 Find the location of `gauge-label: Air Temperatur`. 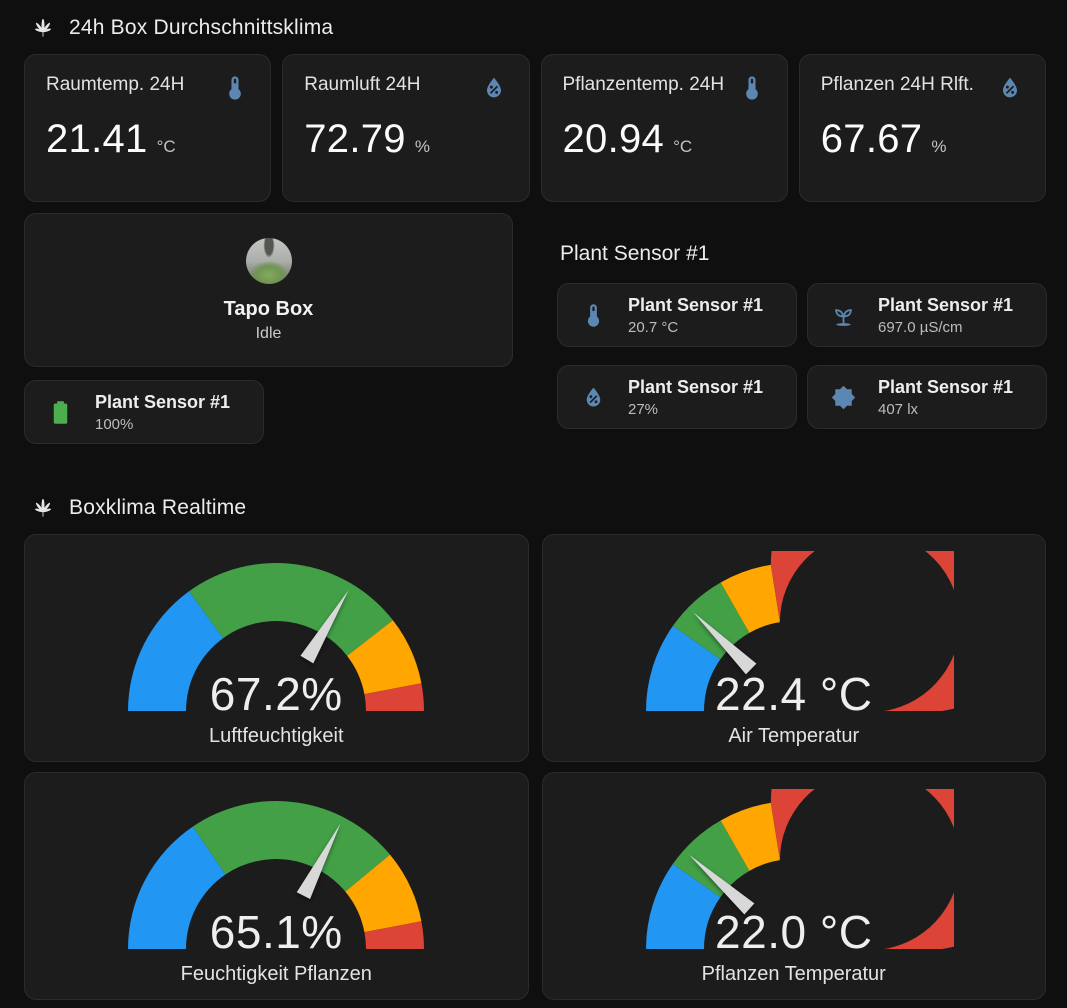

gauge-label: Air Temperatur is located at coordinates (794, 736).